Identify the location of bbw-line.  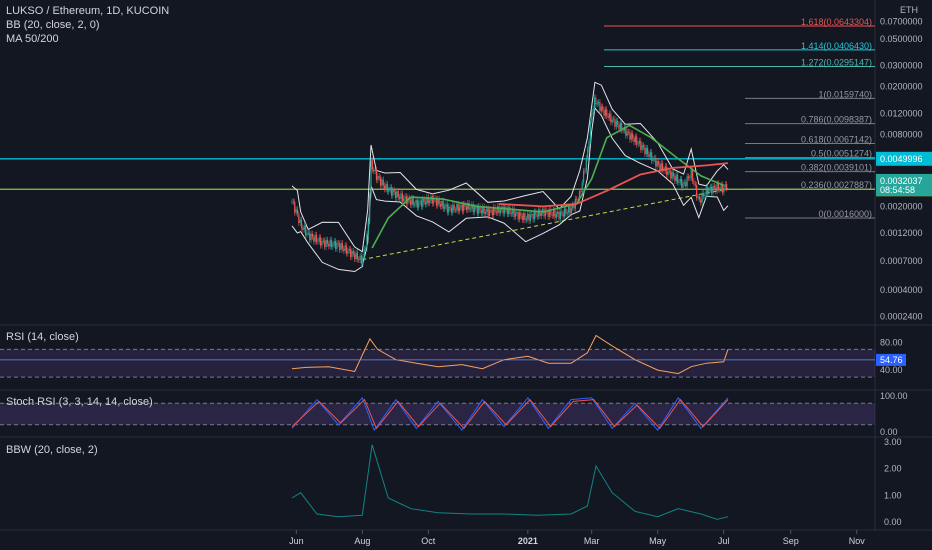
(510, 482).